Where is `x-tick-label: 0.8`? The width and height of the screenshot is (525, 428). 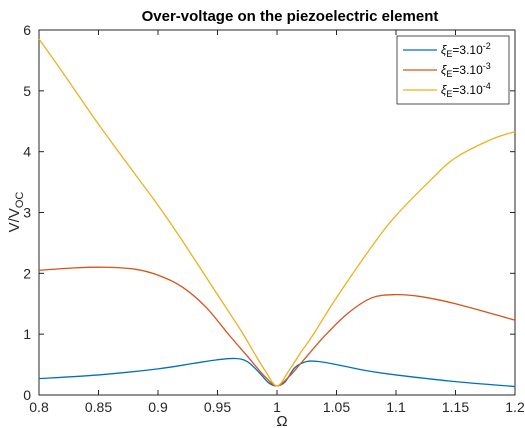 x-tick-label: 0.8 is located at coordinates (39, 407).